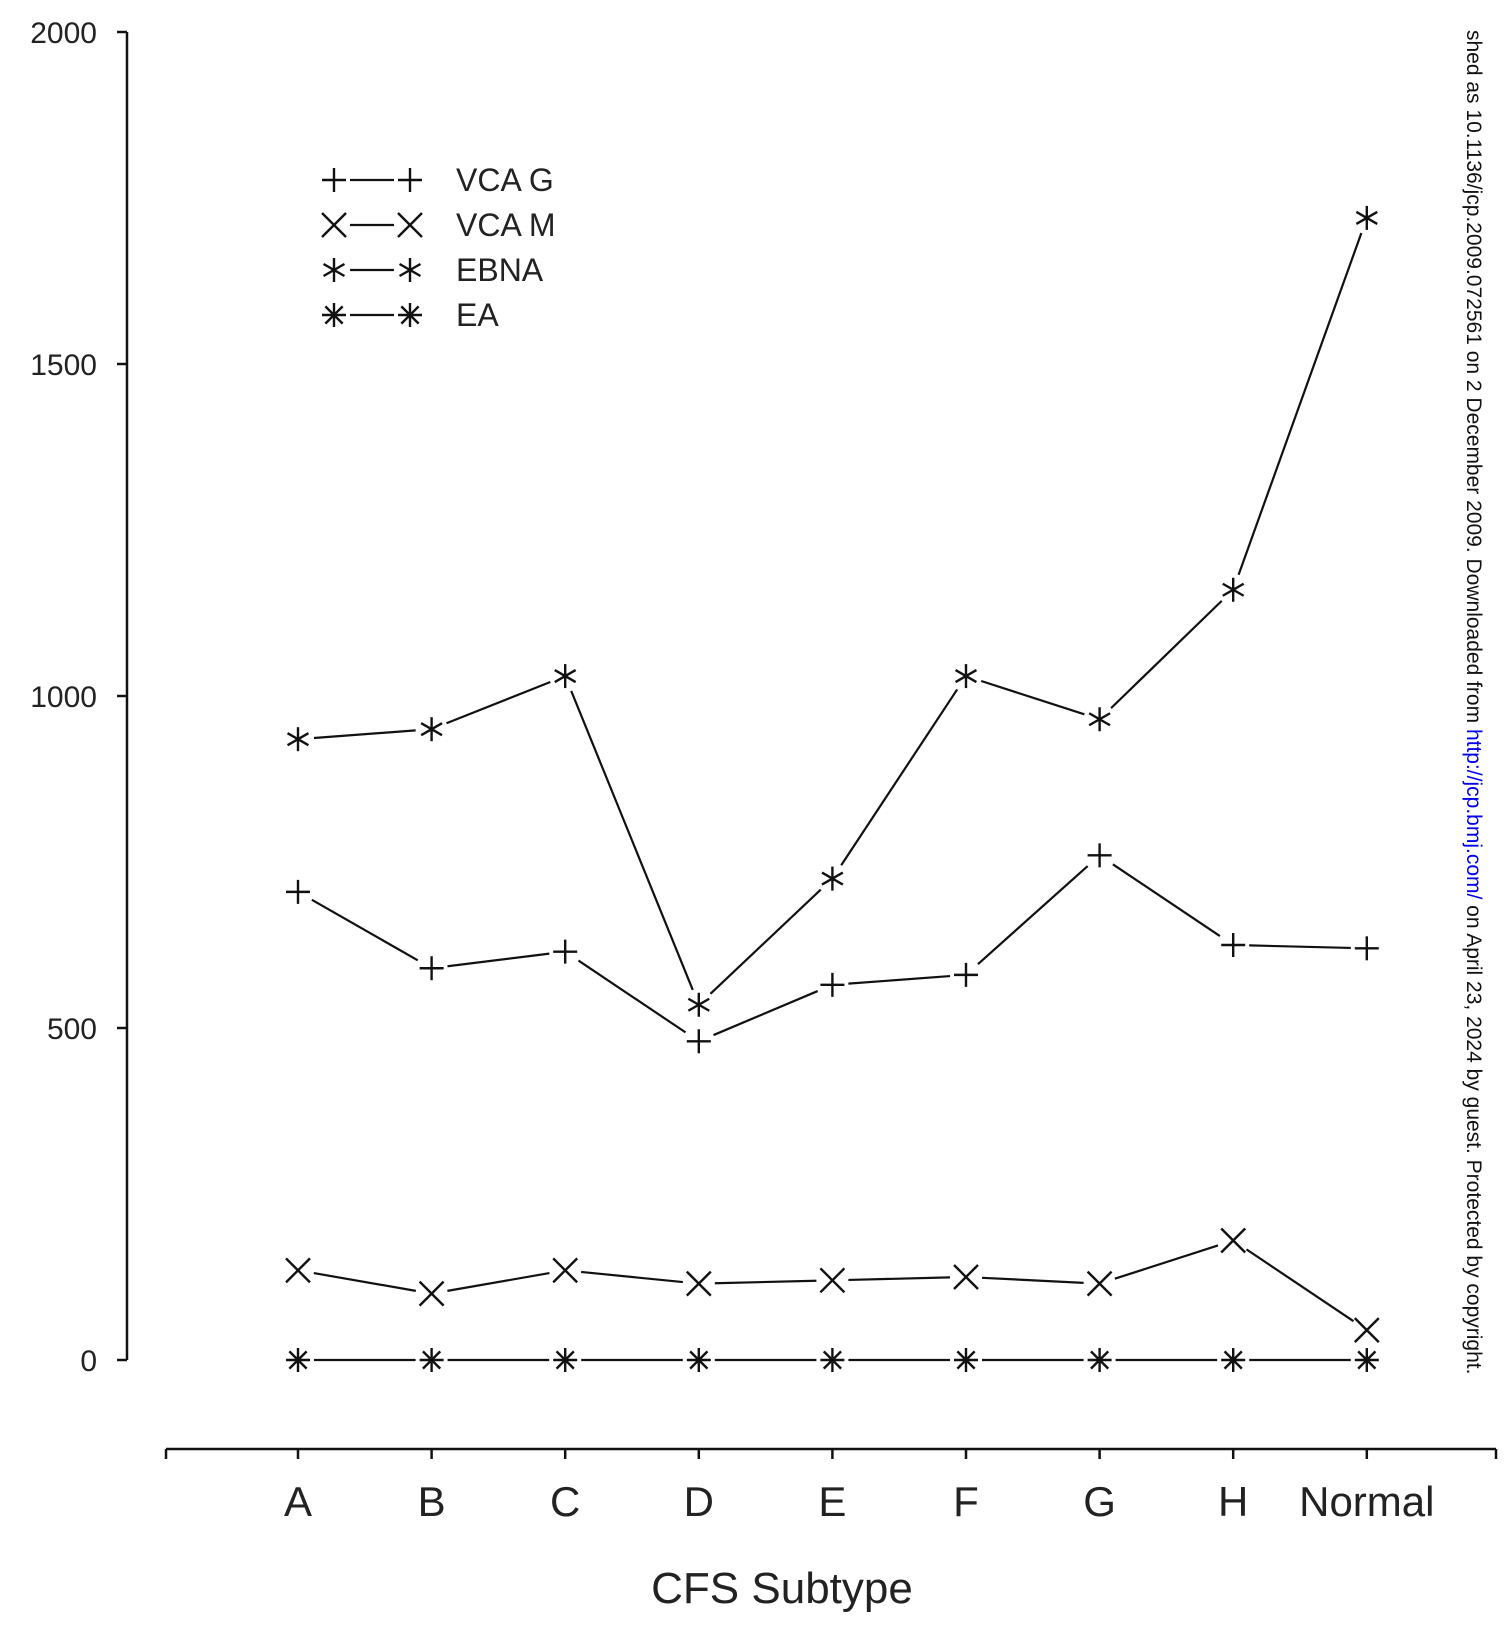 The image size is (1507, 1626). I want to click on legend: VCA G VCA M EBNA EA, so click(438, 247).